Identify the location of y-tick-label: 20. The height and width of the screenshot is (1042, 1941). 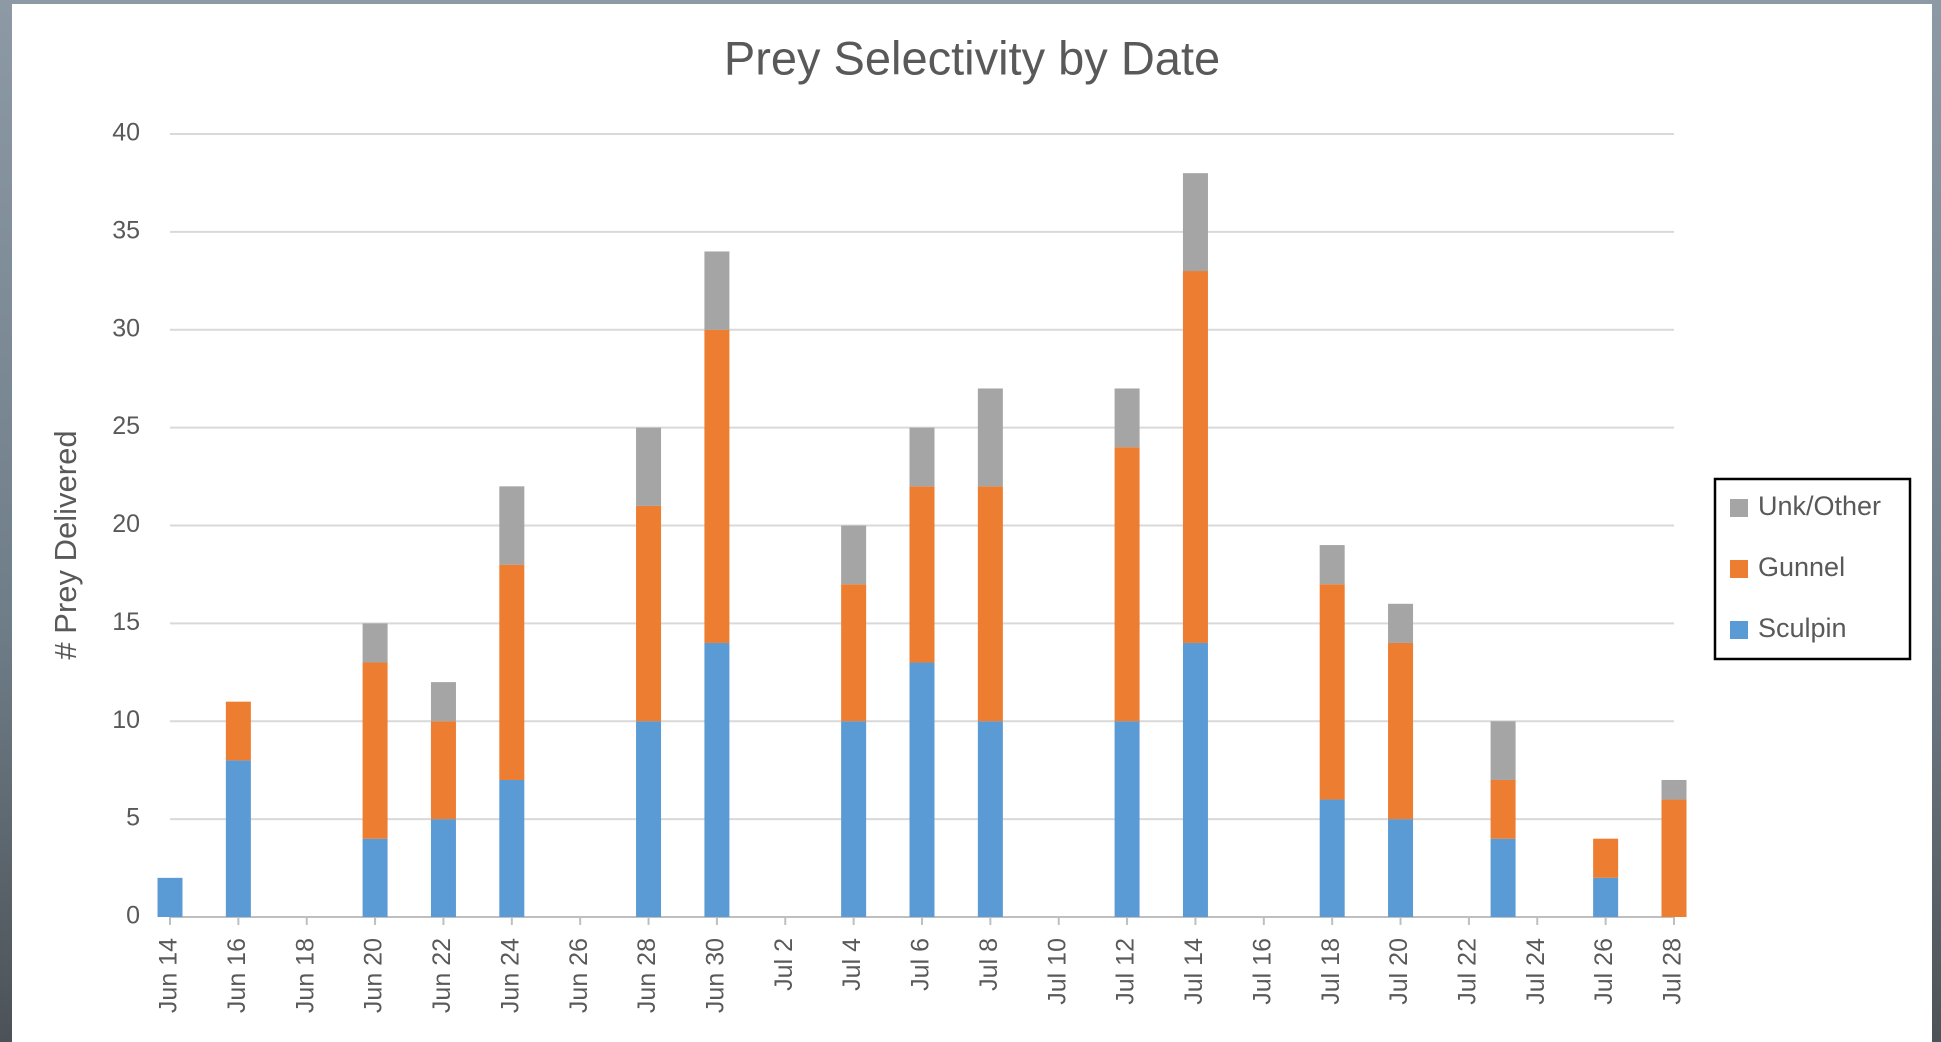
(126, 524).